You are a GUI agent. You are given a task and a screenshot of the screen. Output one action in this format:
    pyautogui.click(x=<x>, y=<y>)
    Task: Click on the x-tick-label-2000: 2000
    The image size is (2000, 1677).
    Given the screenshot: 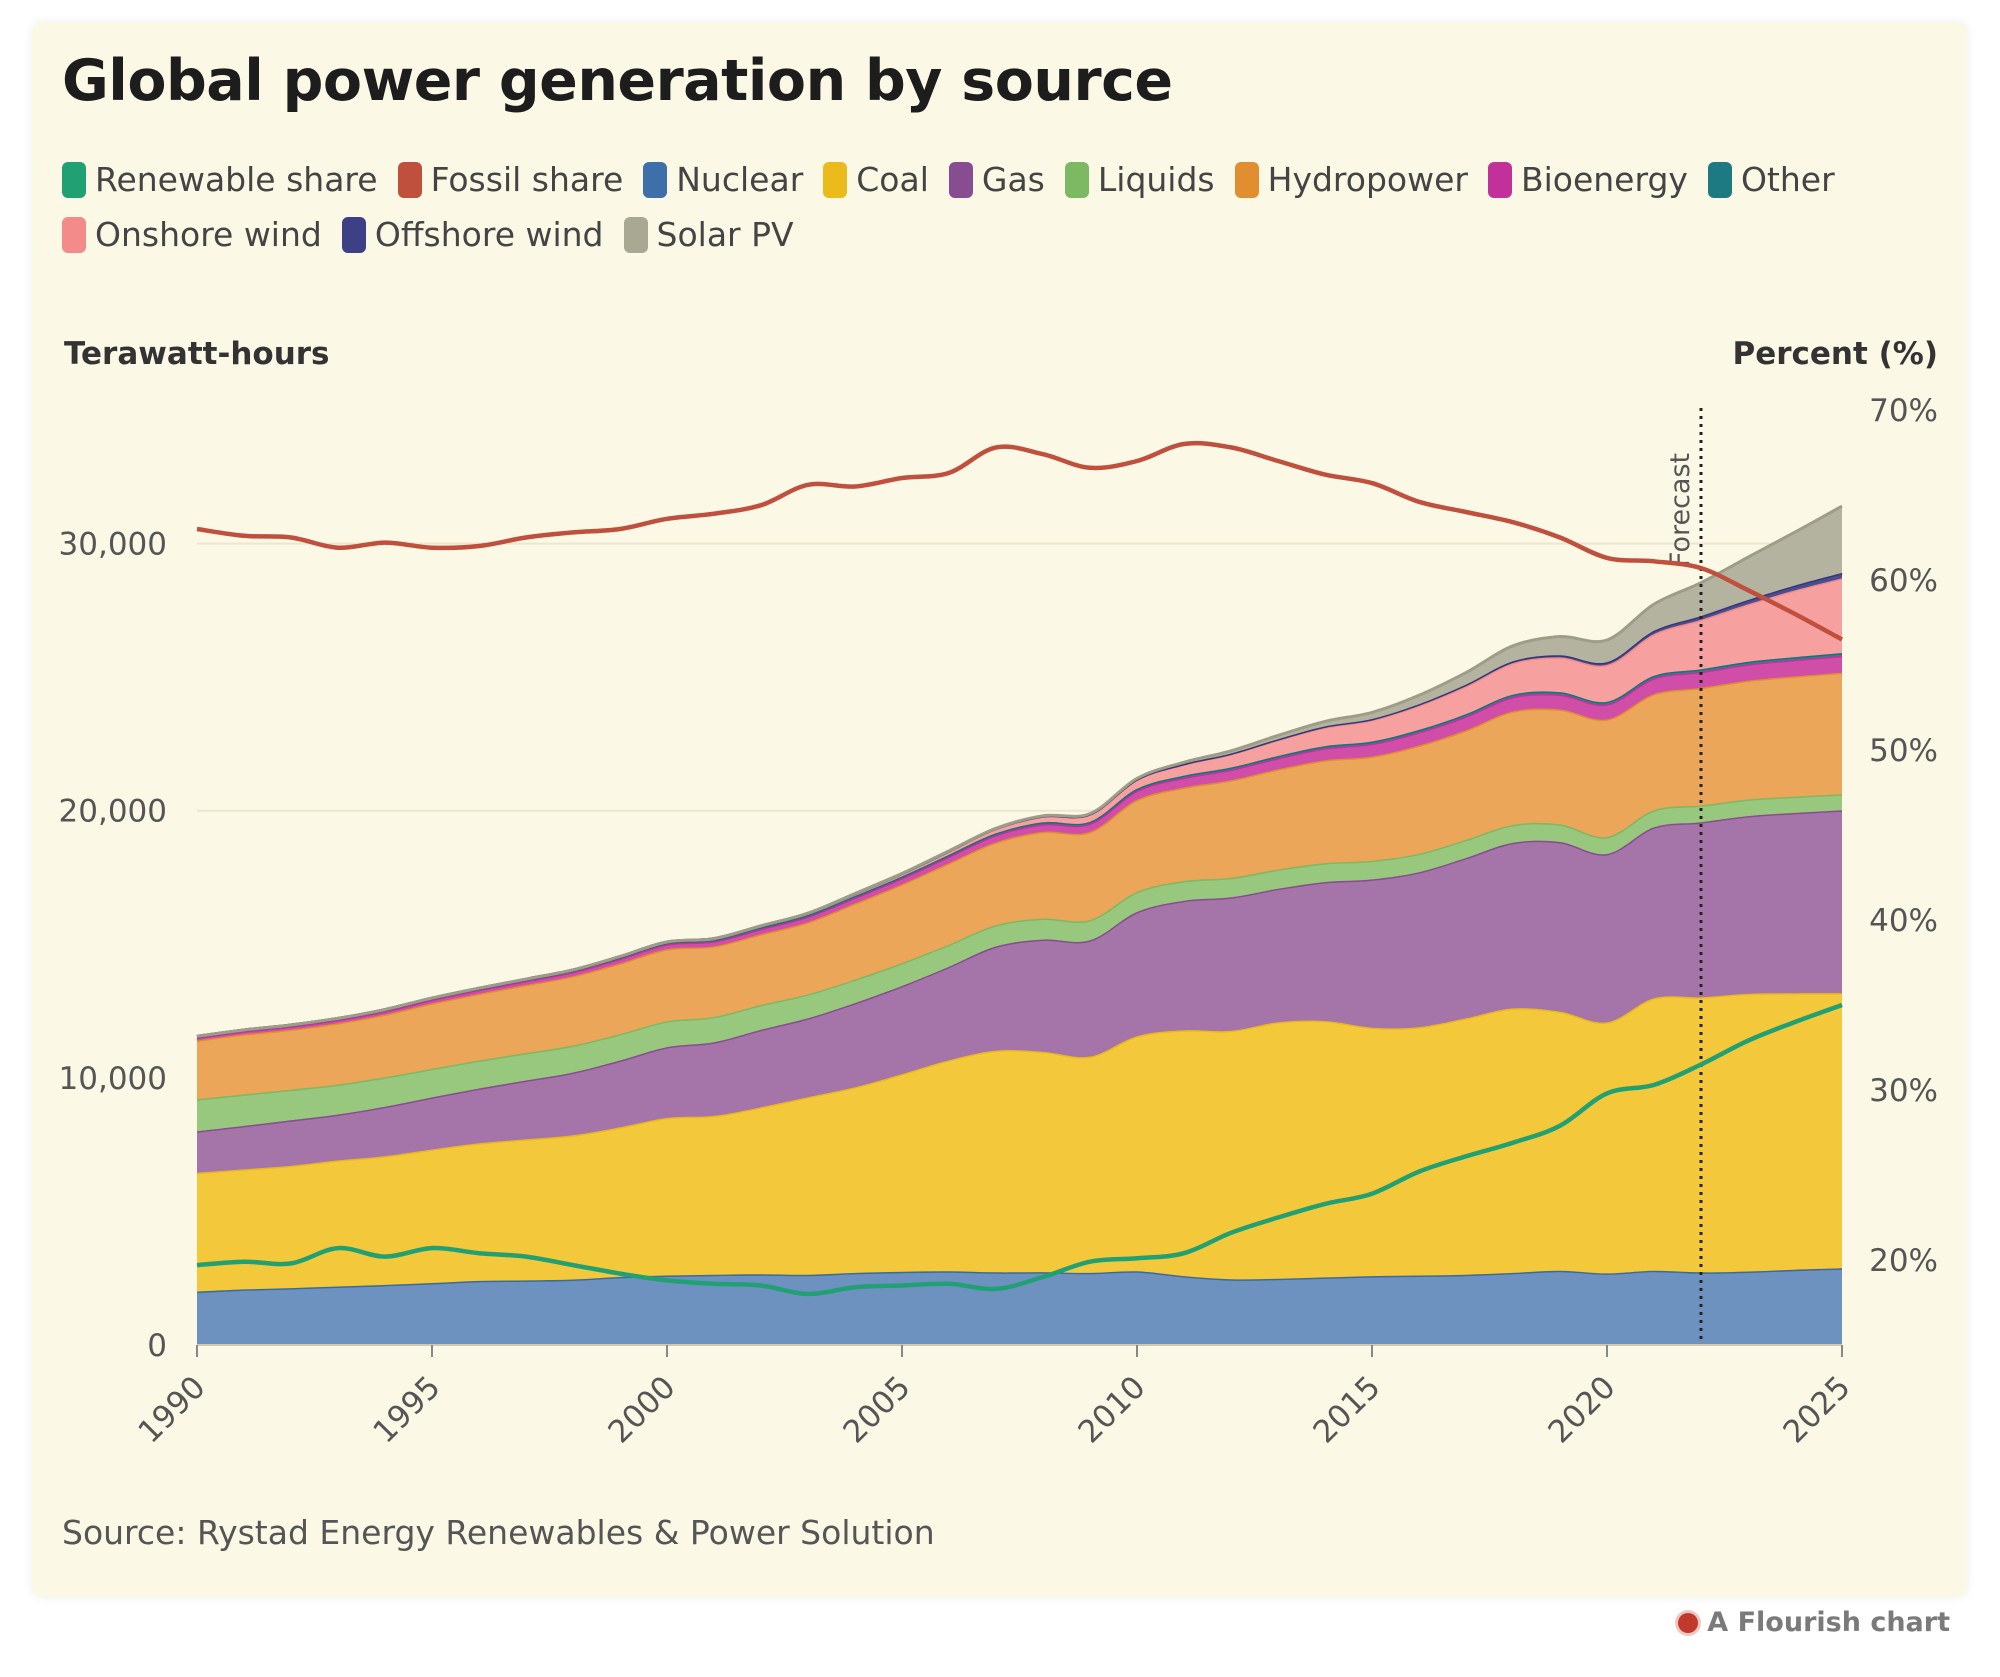 What is the action you would take?
    pyautogui.click(x=641, y=1409)
    